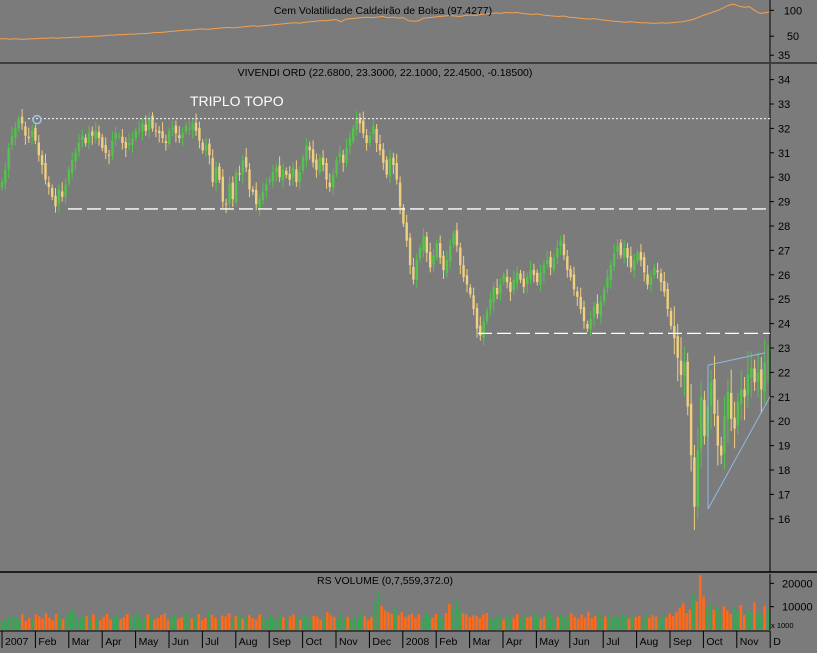 This screenshot has width=817, height=653. What do you see at coordinates (793, 11) in the screenshot?
I see `volatility-y-tick-label: 100` at bounding box center [793, 11].